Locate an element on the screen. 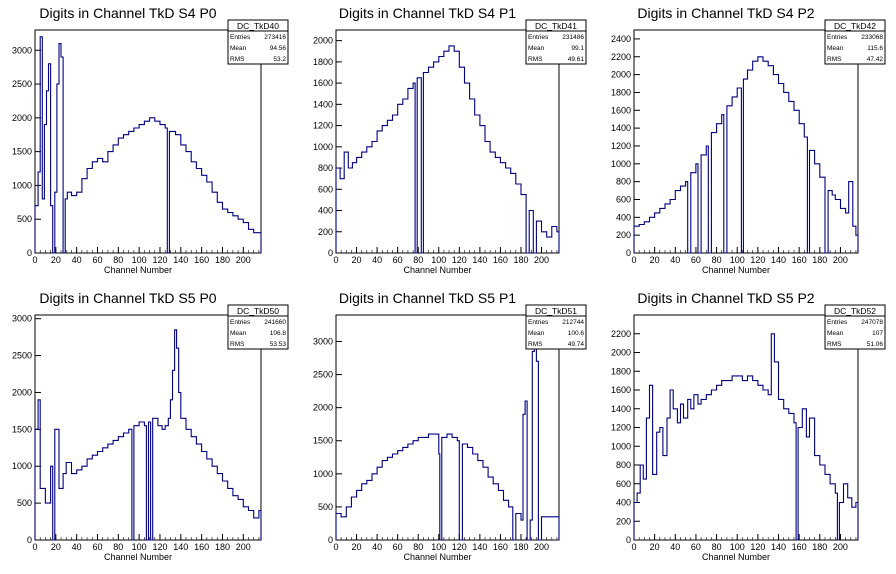  stats-value: 53.2 is located at coordinates (279, 59).